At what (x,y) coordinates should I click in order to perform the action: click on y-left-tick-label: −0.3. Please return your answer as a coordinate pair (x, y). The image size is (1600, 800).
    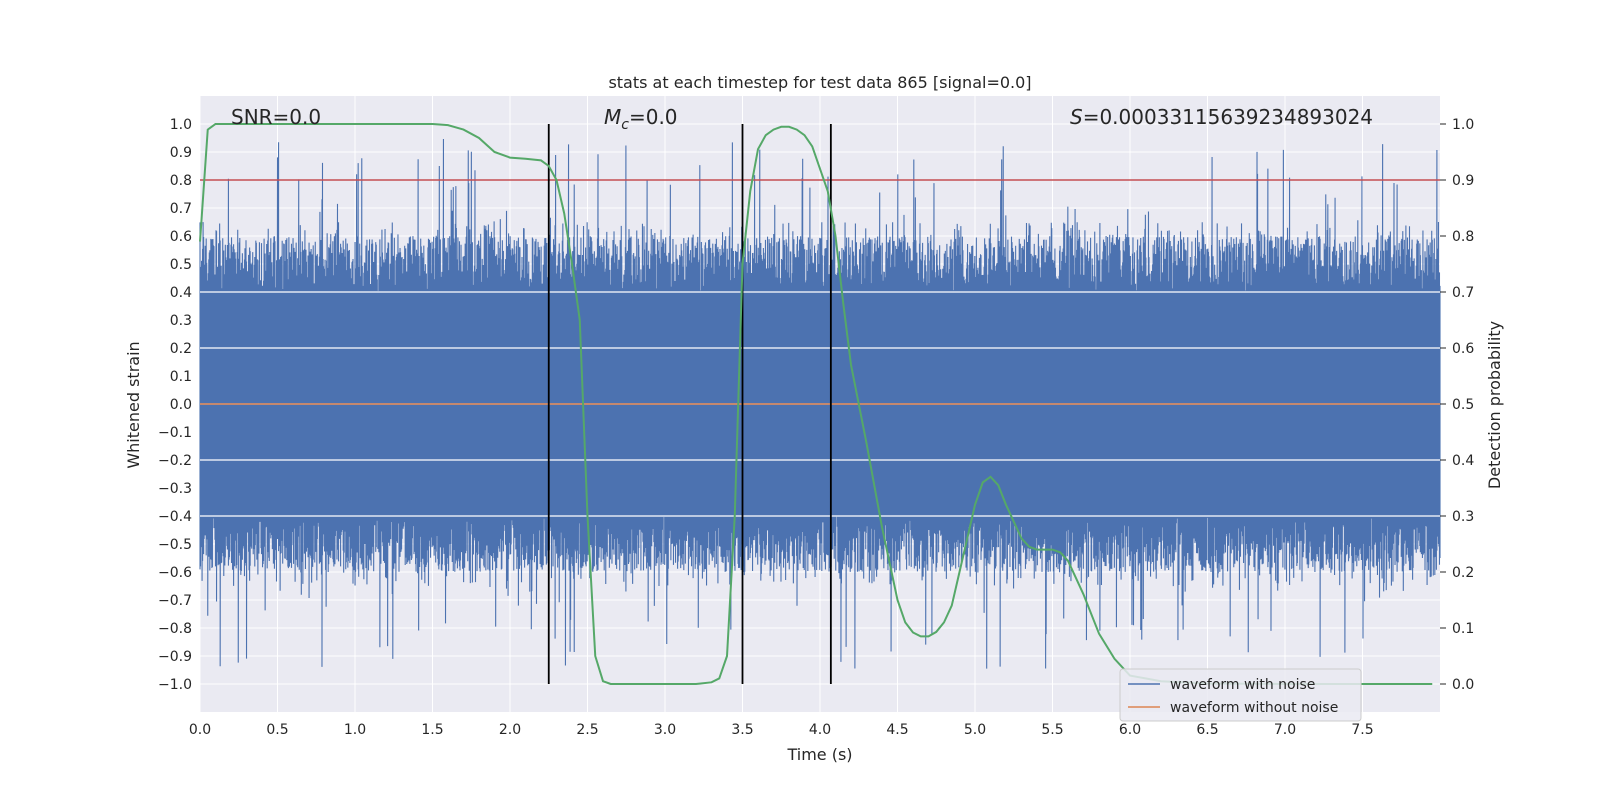
    Looking at the image, I should click on (175, 489).